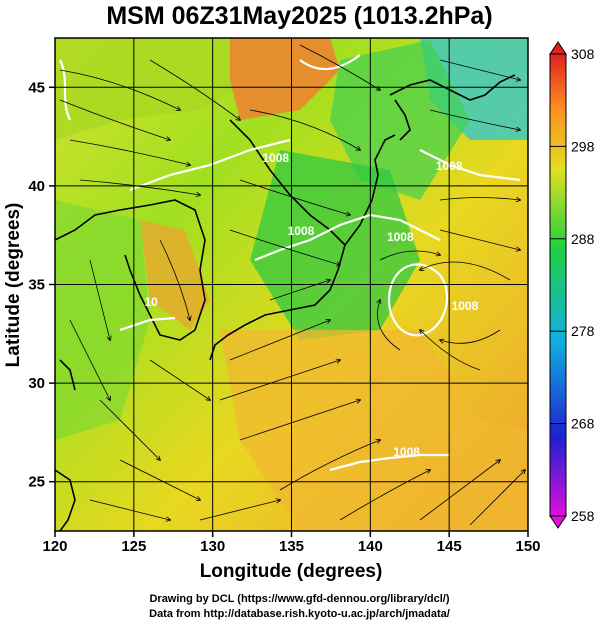 The image size is (599, 625). I want to click on y-axis-title: Latitude (degrees), so click(13, 285).